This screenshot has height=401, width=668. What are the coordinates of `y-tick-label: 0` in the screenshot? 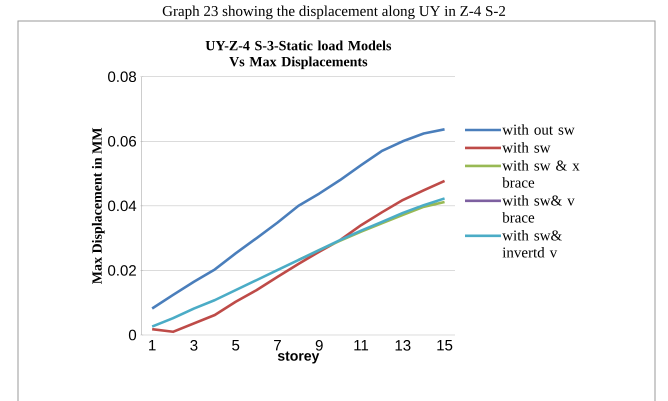 It's located at (132, 335).